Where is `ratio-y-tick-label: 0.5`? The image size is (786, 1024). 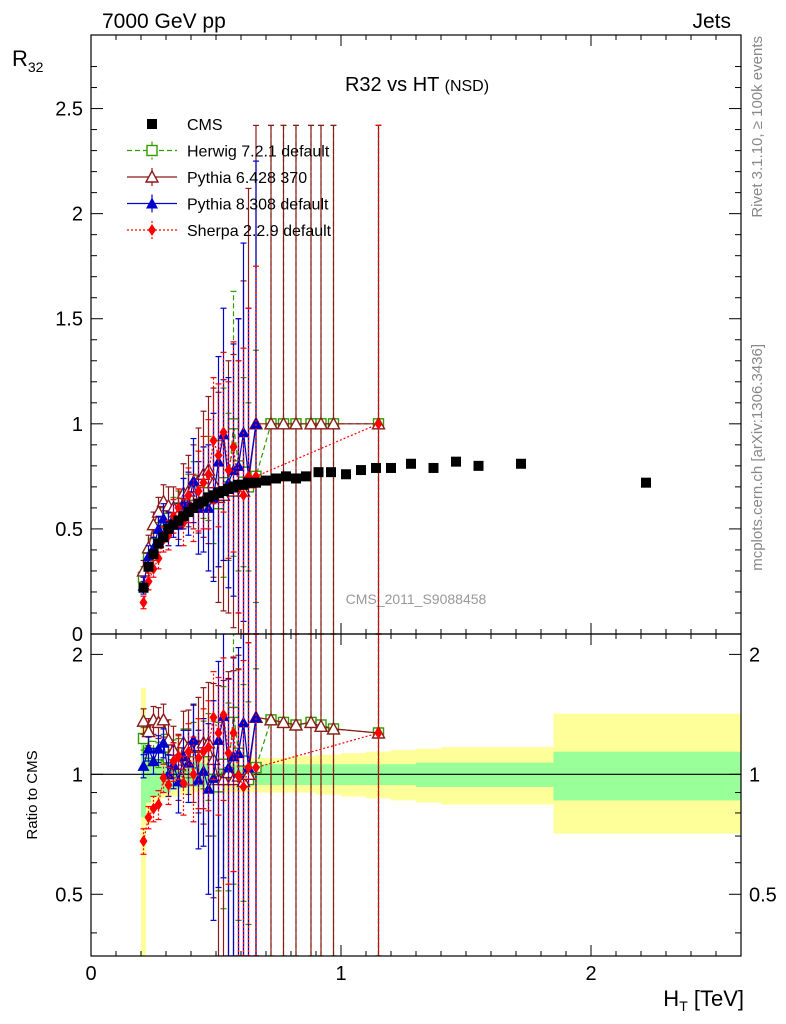
ratio-y-tick-label: 0.5 is located at coordinates (69, 895).